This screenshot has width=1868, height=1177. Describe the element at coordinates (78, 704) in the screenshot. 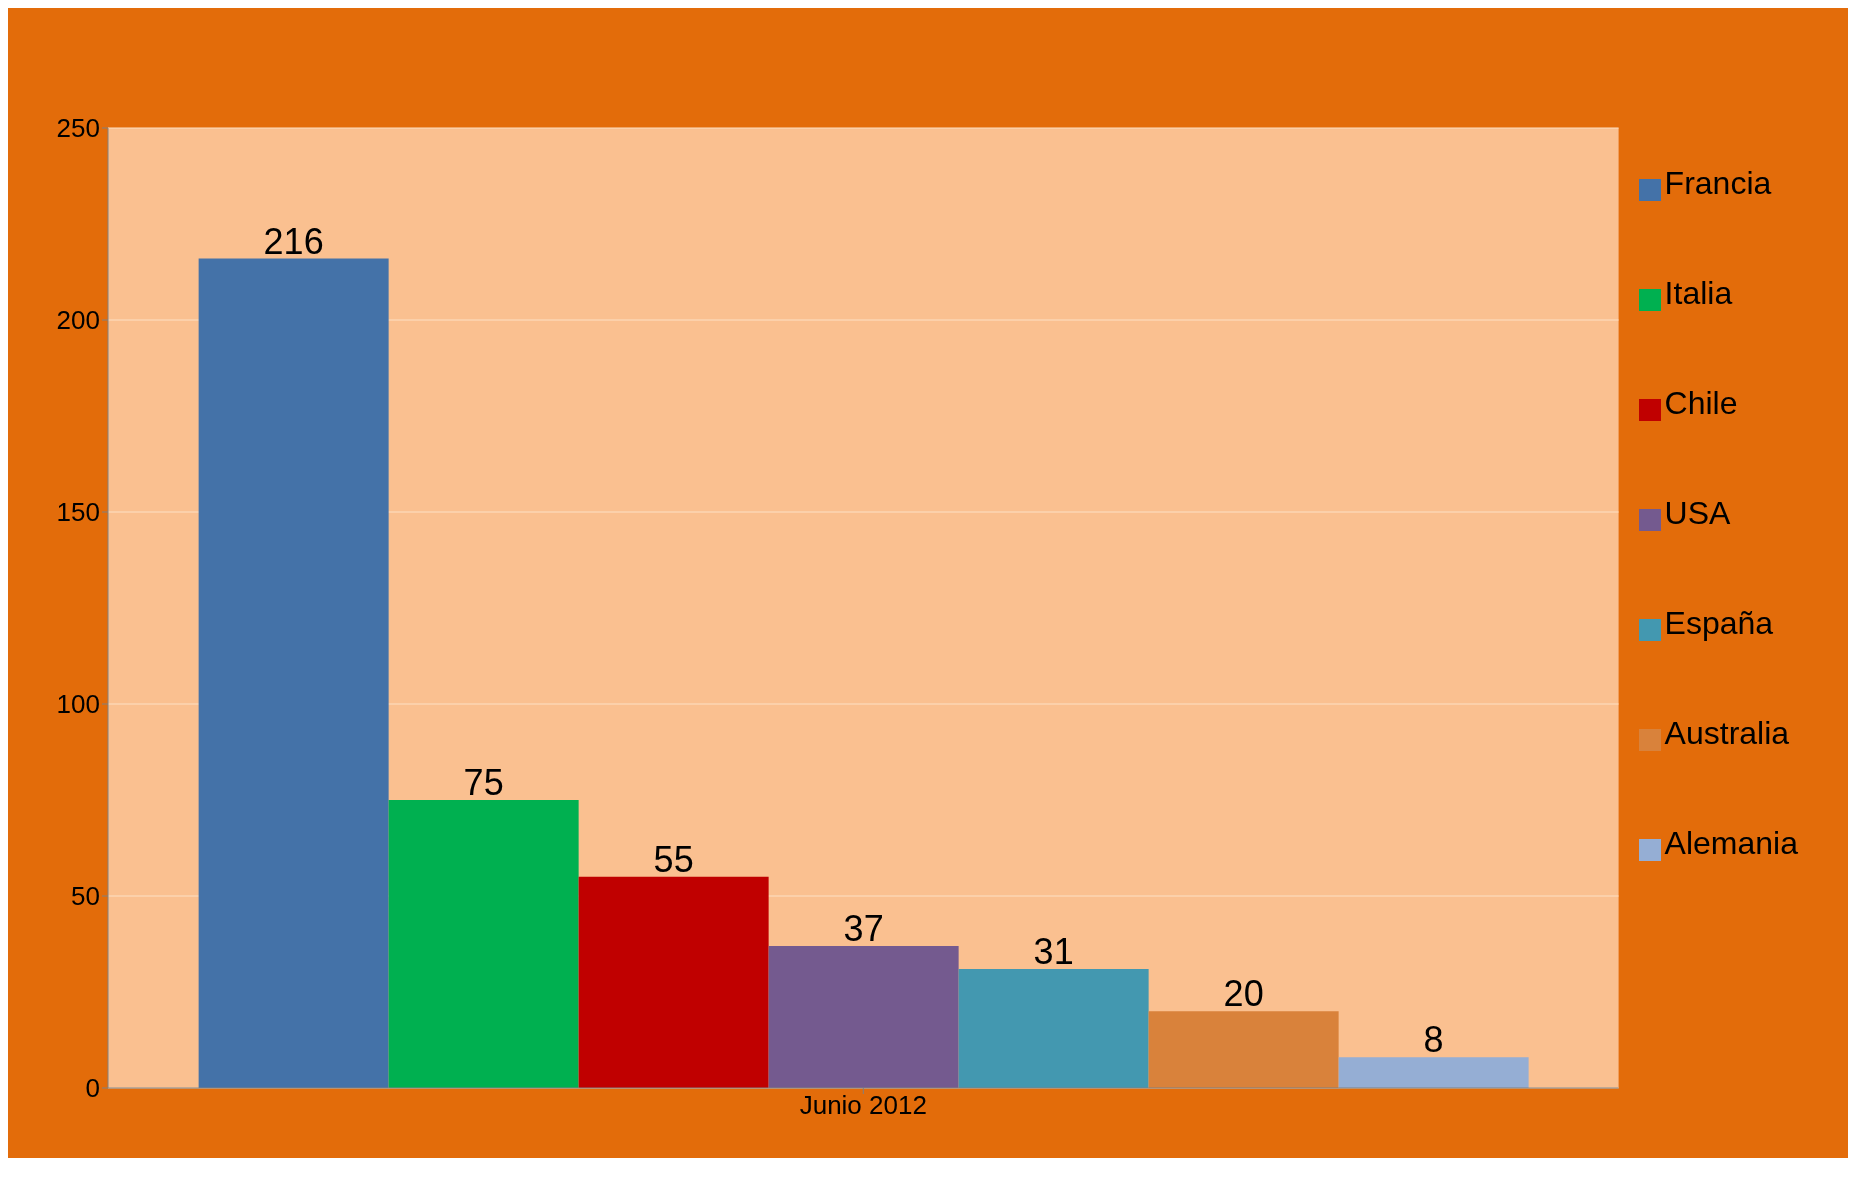

I see `y-tick-label: 100` at that location.